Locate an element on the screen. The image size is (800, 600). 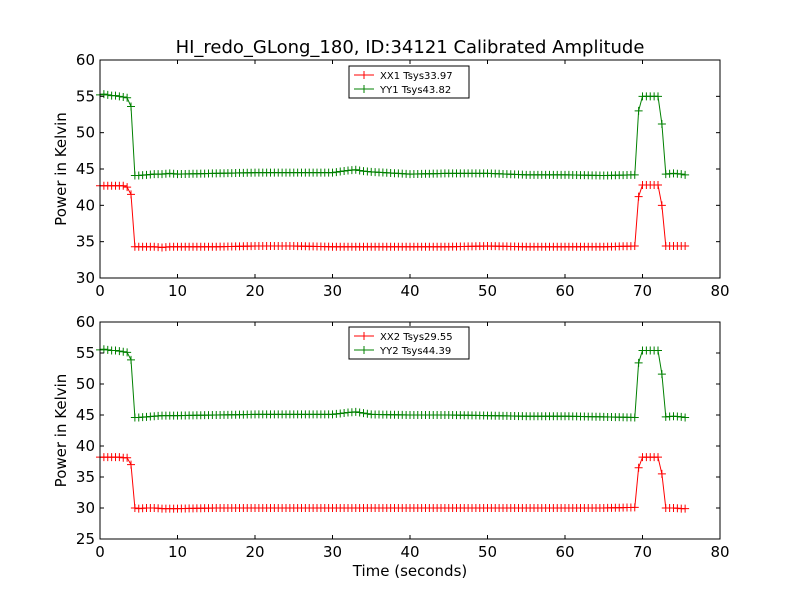
y-tick-label: 45 is located at coordinates (85, 169).